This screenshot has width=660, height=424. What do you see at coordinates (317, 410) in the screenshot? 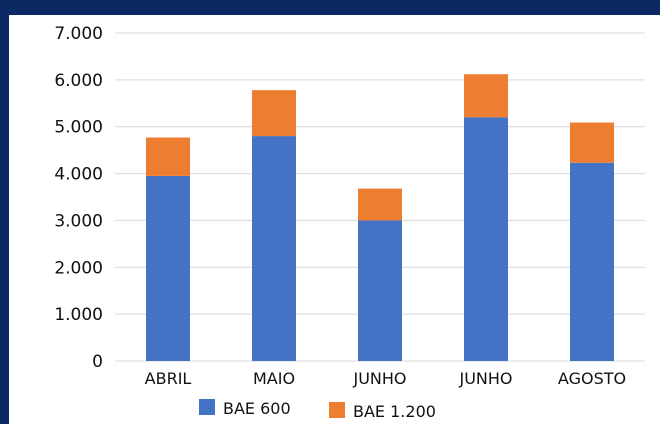
I see `legend: BAE 600 BAE 1.200` at bounding box center [317, 410].